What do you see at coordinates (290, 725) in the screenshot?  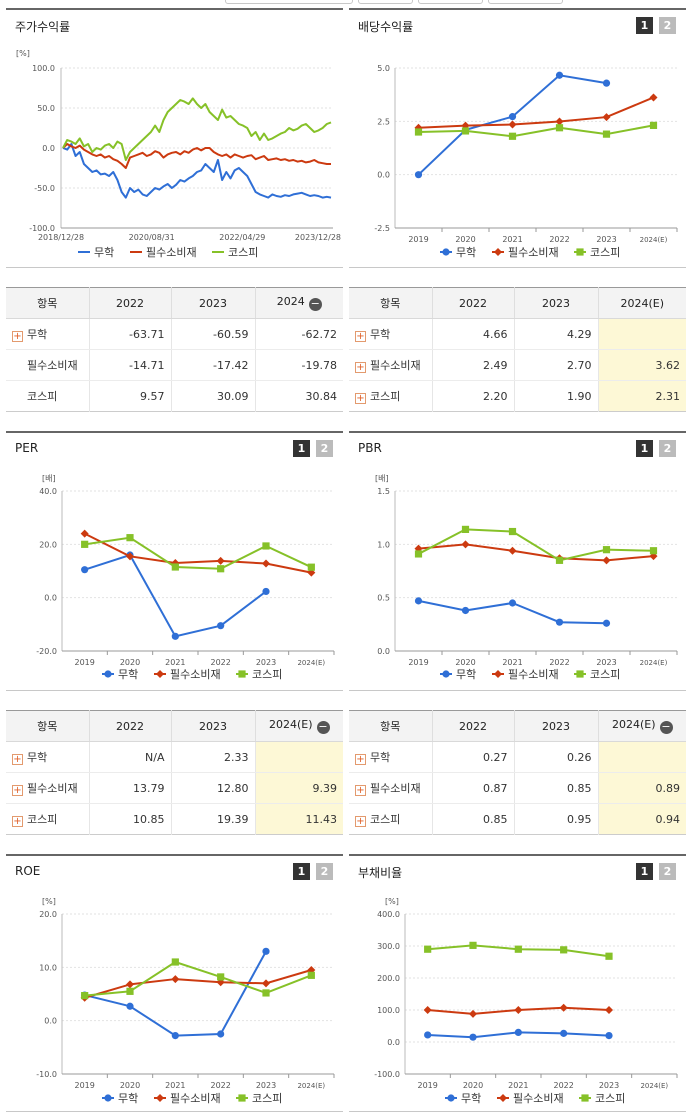 I see `column-header-label: 2024(E)` at bounding box center [290, 725].